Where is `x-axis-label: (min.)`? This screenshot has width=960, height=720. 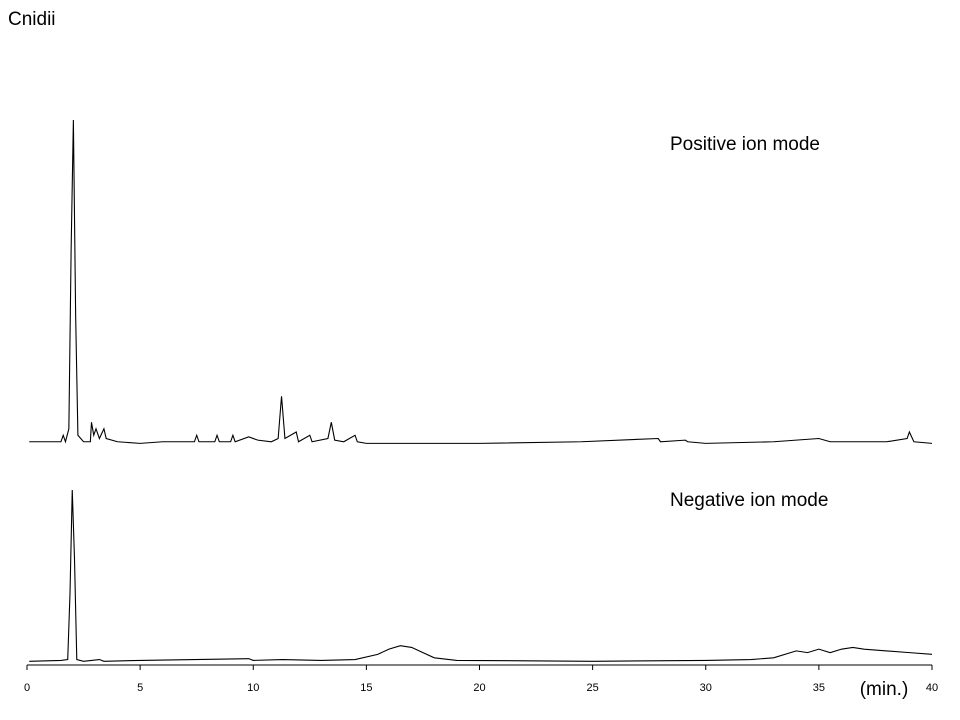 x-axis-label: (min.) is located at coordinates (884, 689).